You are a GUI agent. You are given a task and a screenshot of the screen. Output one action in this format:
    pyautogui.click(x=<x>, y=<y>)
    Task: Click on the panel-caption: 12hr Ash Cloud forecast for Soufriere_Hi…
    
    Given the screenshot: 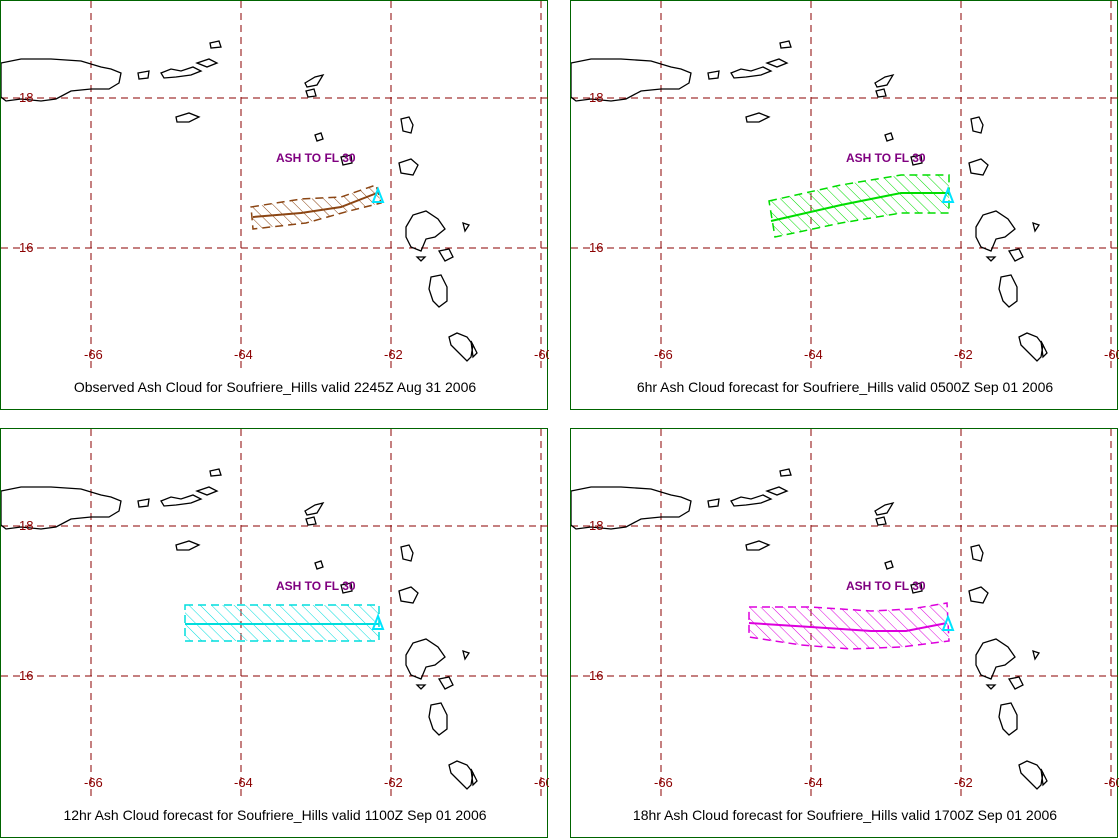 What is the action you would take?
    pyautogui.click(x=275, y=815)
    